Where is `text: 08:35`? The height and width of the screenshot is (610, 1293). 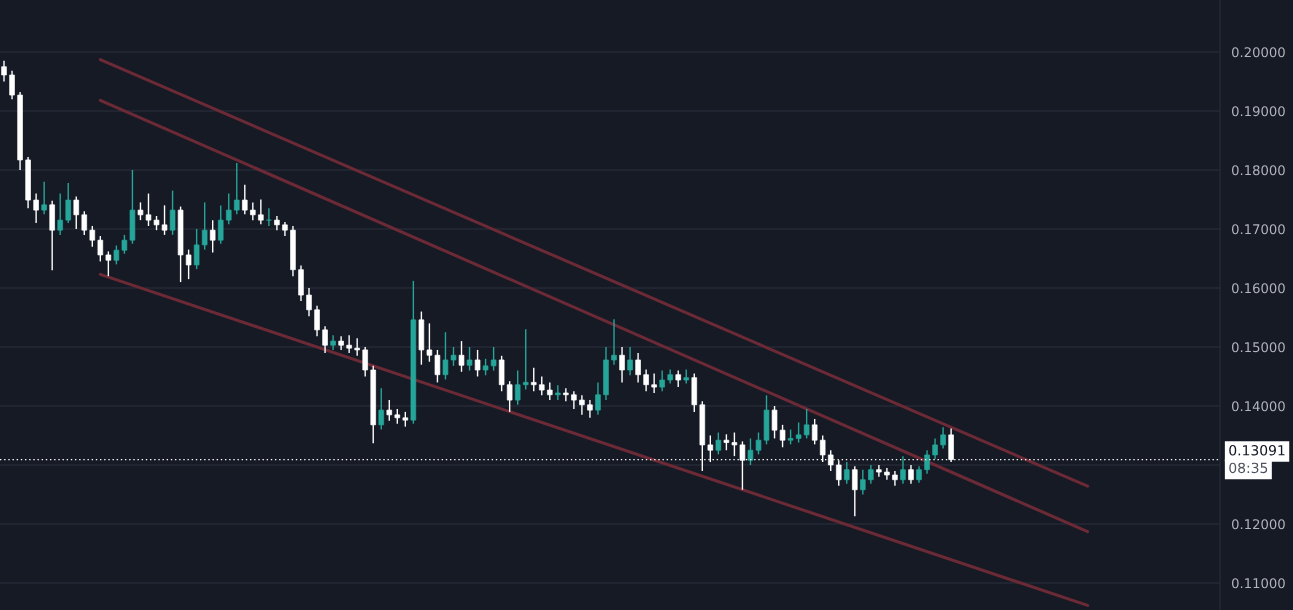 text: 08:35 is located at coordinates (1248, 468).